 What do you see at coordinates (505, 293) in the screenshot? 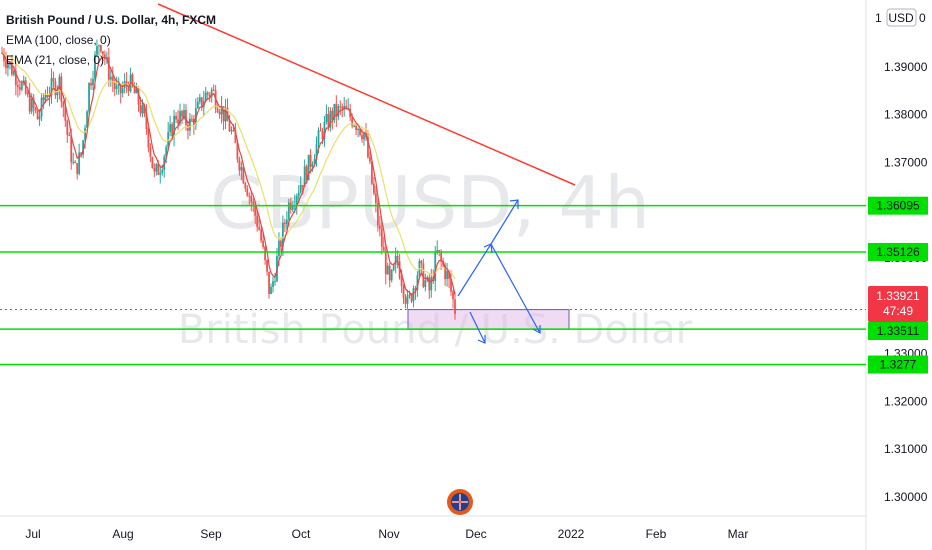
I see `projection-down` at bounding box center [505, 293].